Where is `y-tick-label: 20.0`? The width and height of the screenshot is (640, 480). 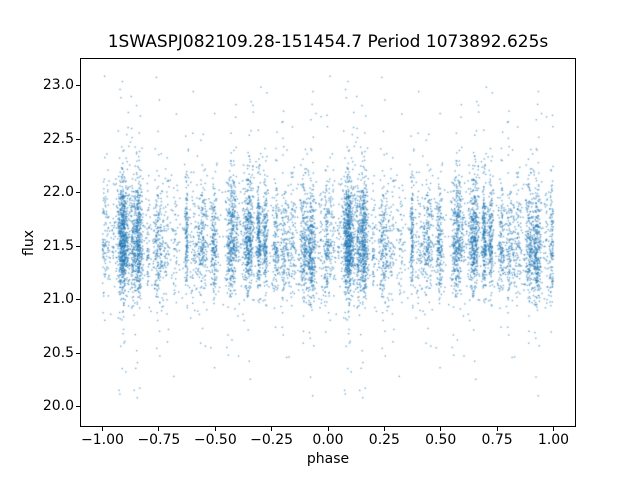
y-tick-label: 20.0 is located at coordinates (58, 406).